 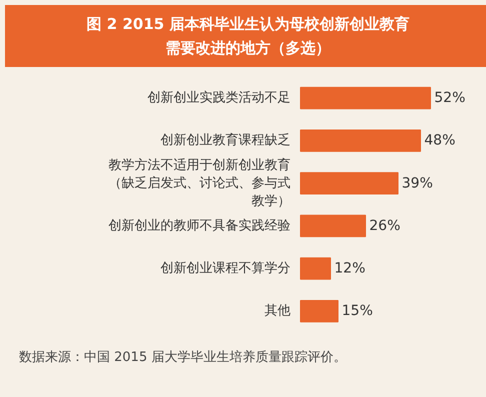 I want to click on data-label: 39%, so click(x=417, y=183).